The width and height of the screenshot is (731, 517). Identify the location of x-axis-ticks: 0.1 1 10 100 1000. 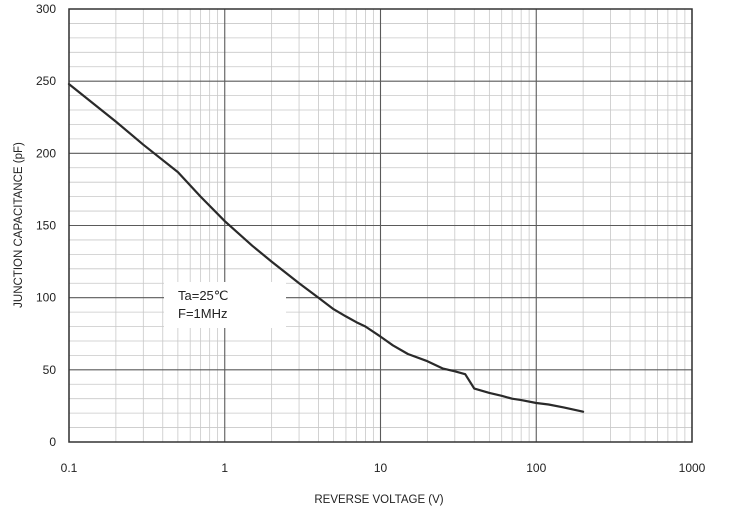
(383, 468).